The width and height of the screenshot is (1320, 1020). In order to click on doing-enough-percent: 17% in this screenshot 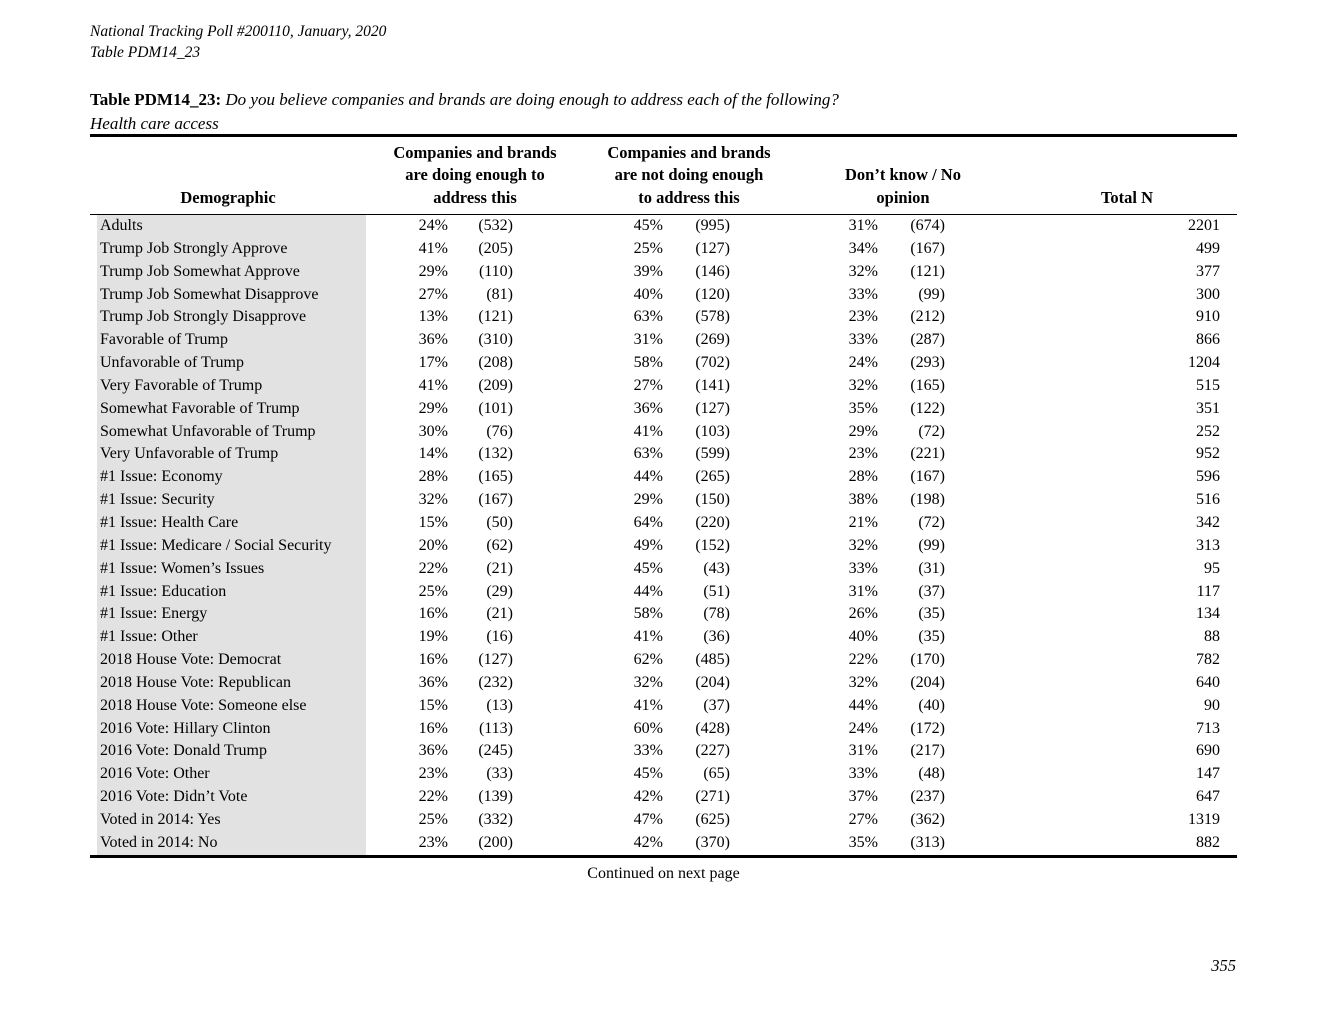, I will do `click(433, 363)`.